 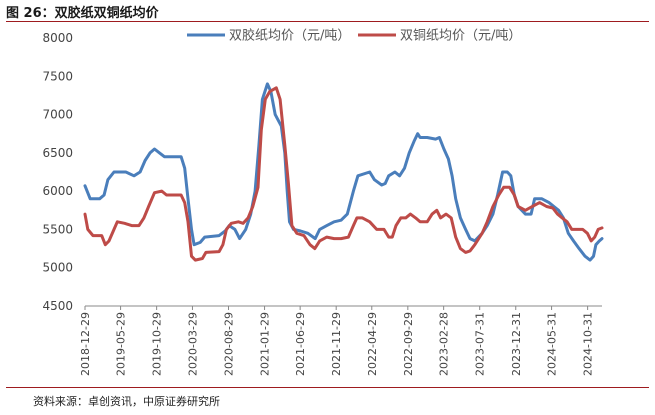 What do you see at coordinates (57, 115) in the screenshot?
I see `y-tick-label: 7000` at bounding box center [57, 115].